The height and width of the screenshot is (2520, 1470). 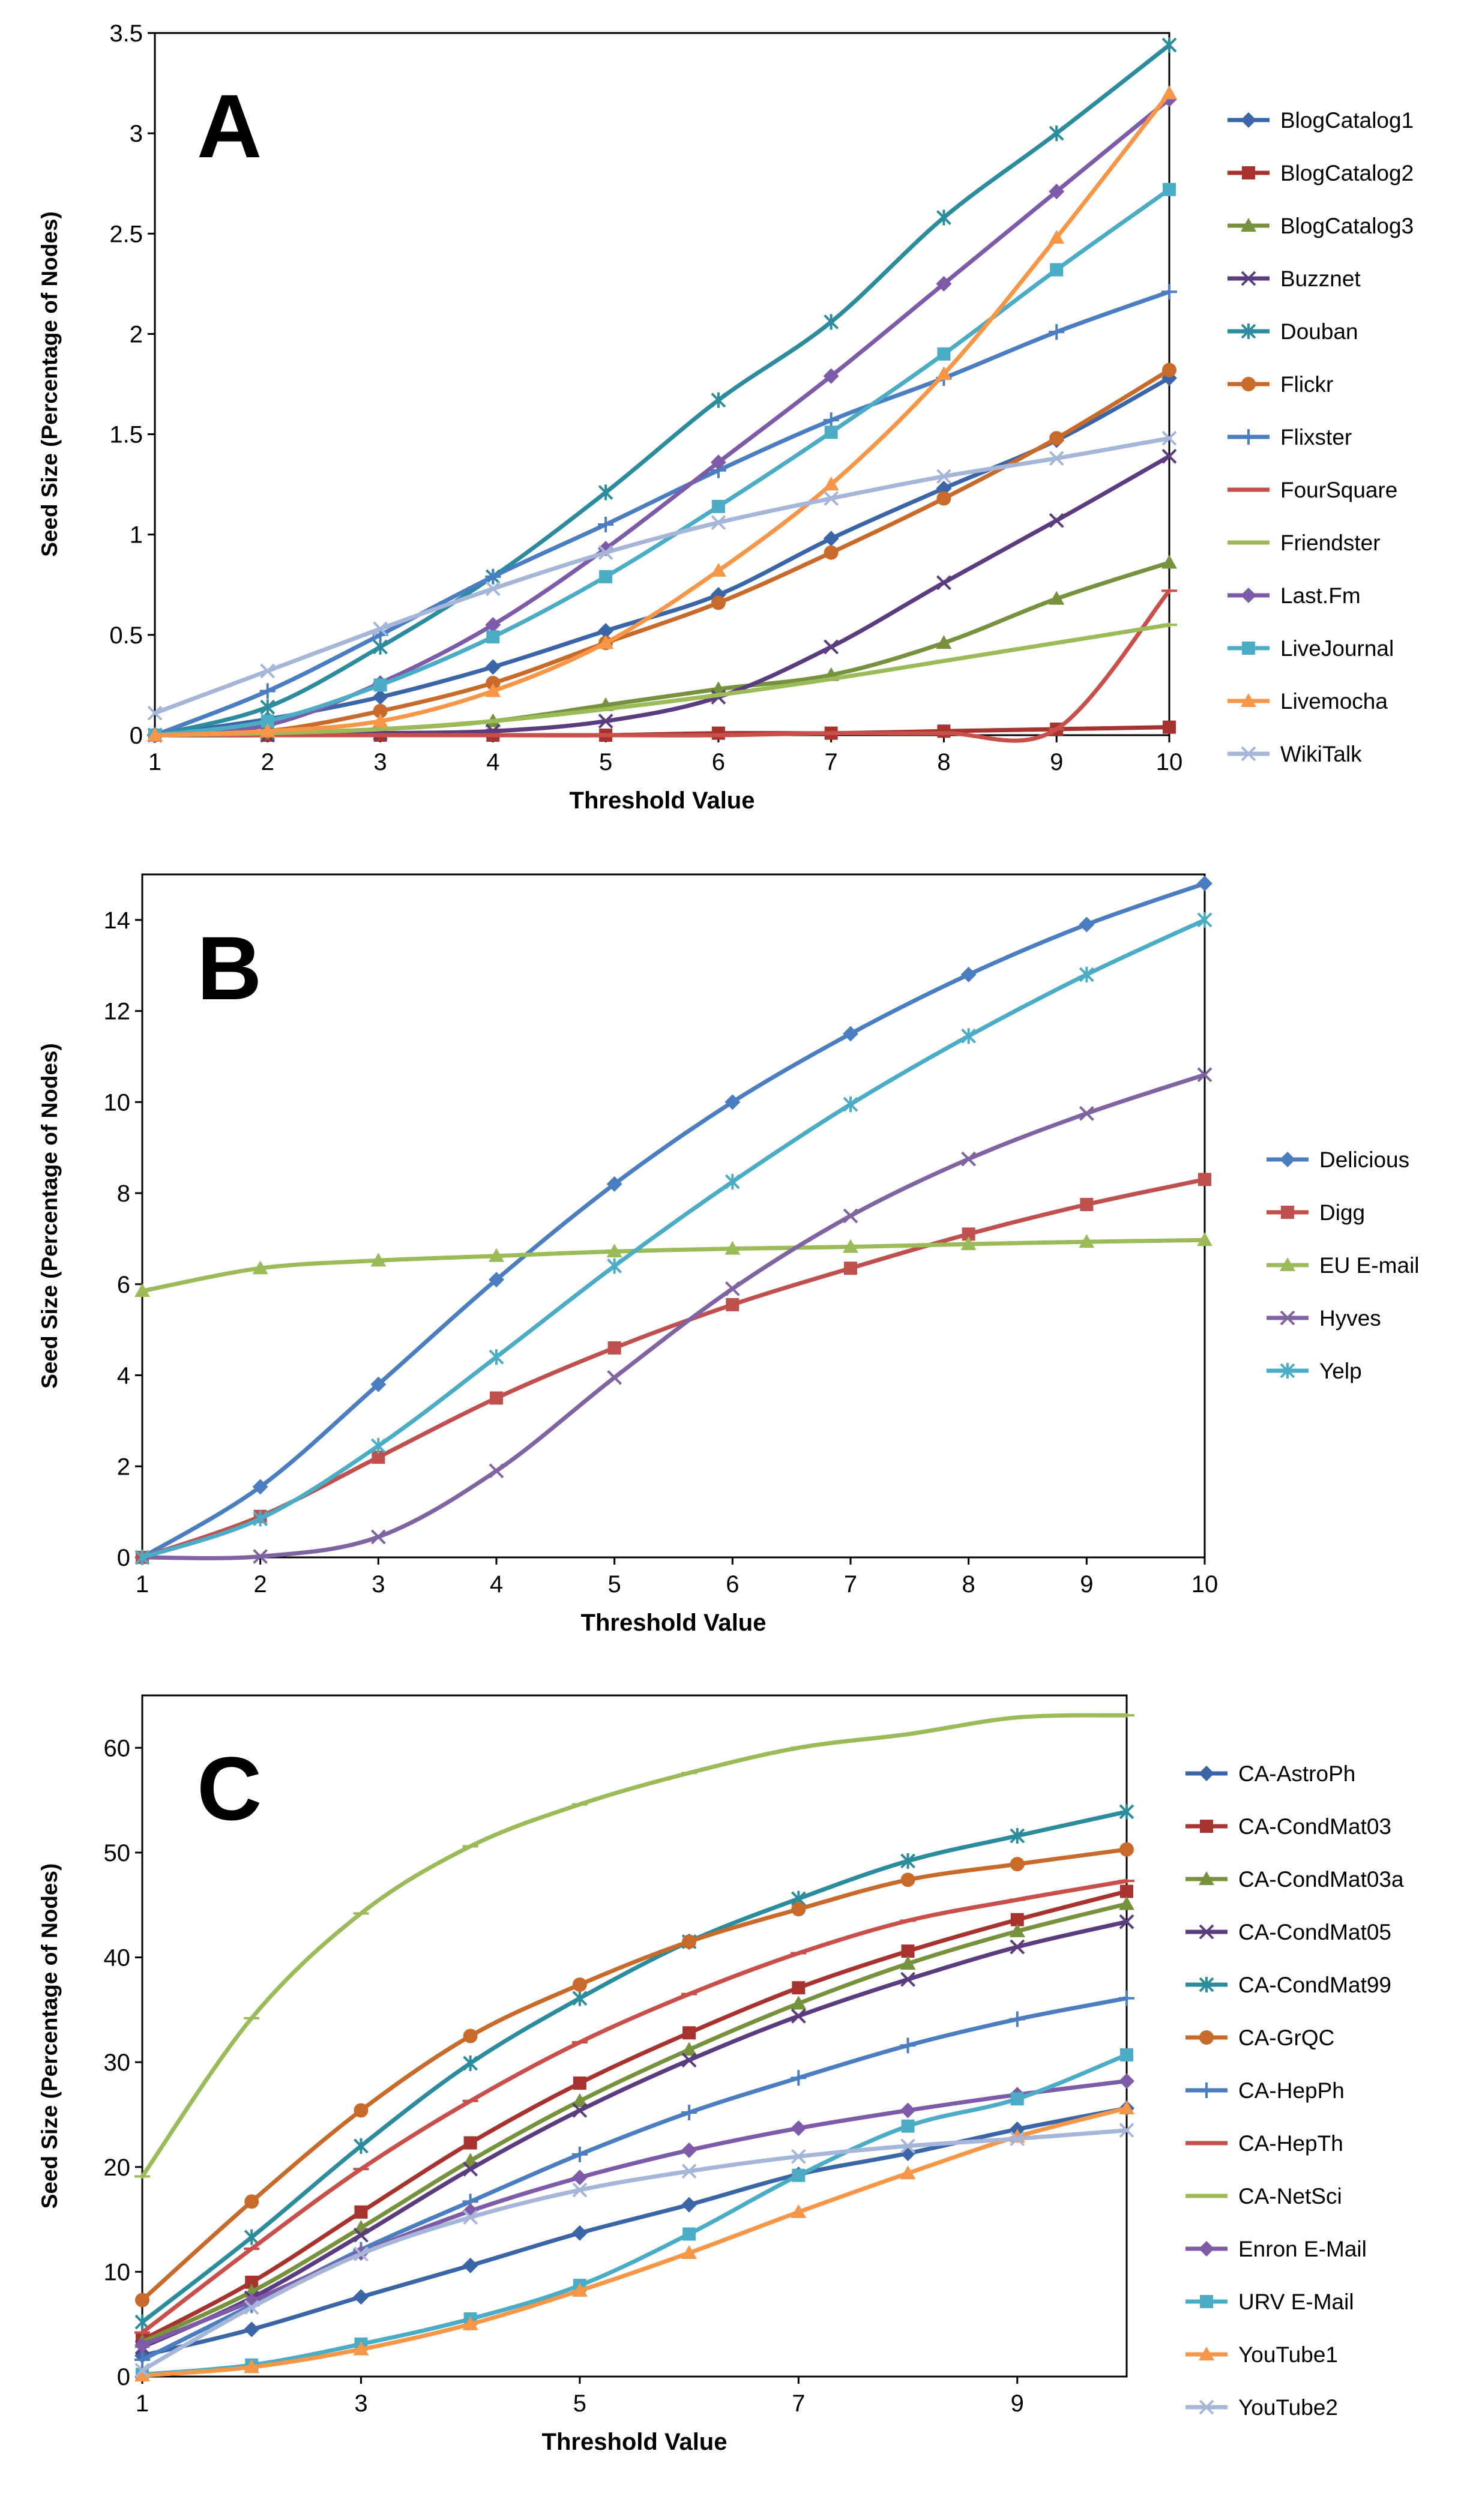 What do you see at coordinates (1057, 598) in the screenshot?
I see `panel-a-series-blogcatalog3-marker` at bounding box center [1057, 598].